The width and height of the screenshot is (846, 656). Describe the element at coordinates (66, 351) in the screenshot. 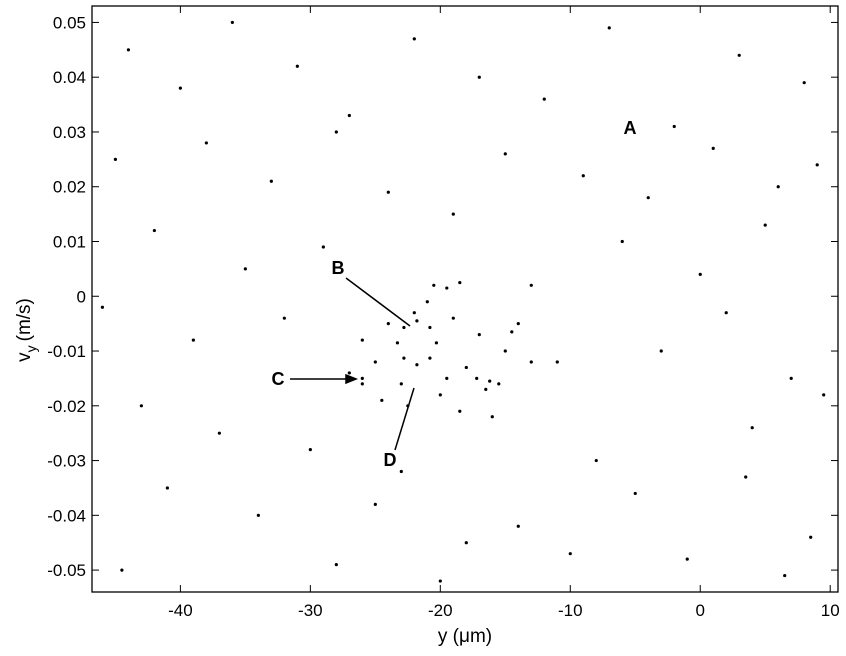

I see `y-tick-label: -0.01` at that location.